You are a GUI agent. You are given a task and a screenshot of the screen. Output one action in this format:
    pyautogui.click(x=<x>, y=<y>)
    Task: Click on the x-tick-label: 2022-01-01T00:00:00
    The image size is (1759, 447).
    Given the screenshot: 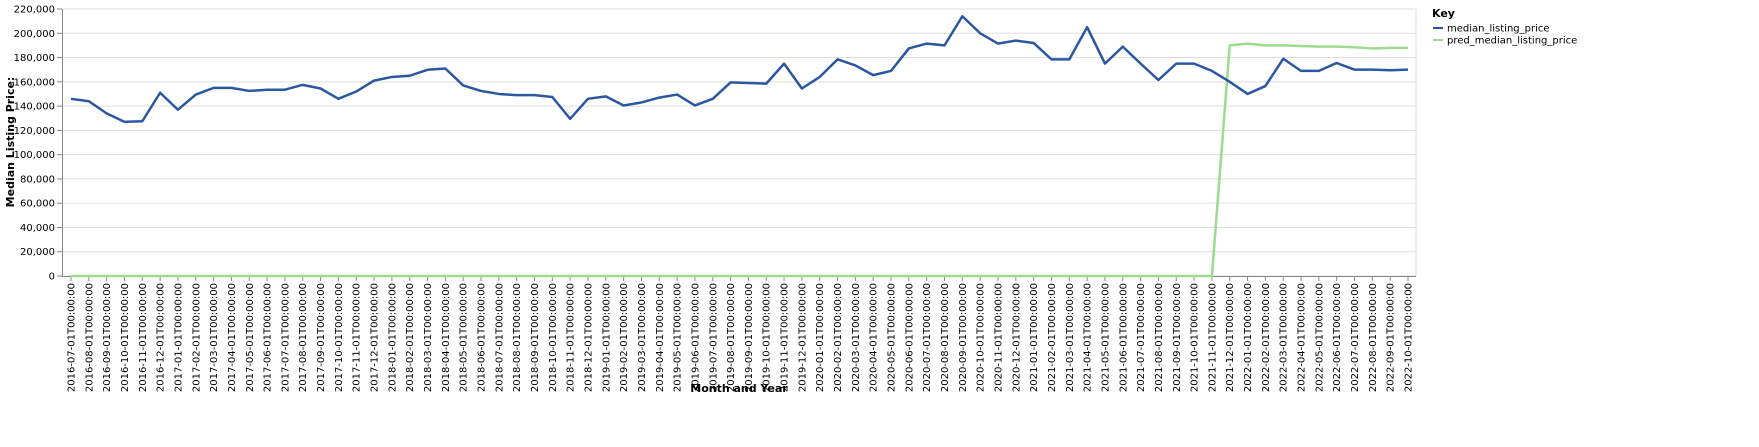 What is the action you would take?
    pyautogui.click(x=1248, y=337)
    